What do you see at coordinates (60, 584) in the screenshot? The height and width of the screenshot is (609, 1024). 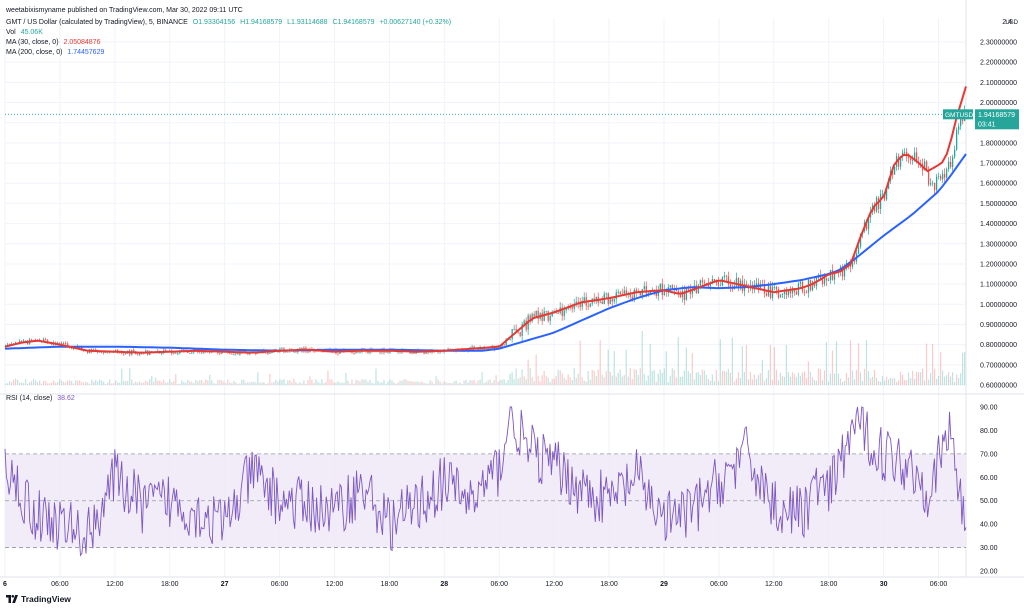 I see `time-tick-label: 06:00` at bounding box center [60, 584].